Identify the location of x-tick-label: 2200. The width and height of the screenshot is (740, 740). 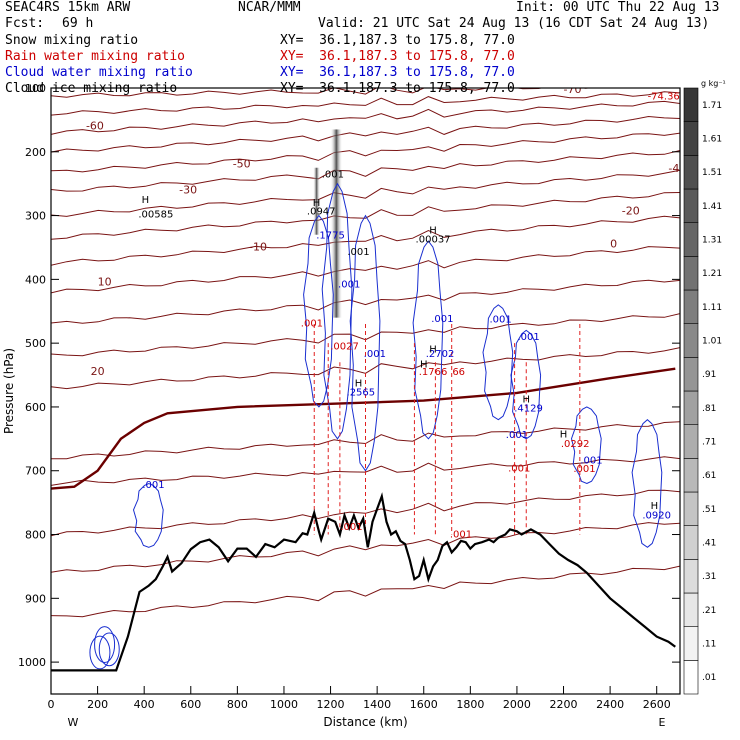
(564, 704).